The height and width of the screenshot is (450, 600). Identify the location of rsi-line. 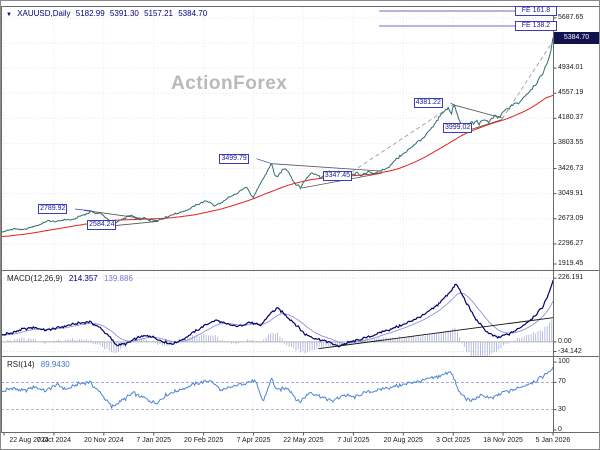
(277, 388).